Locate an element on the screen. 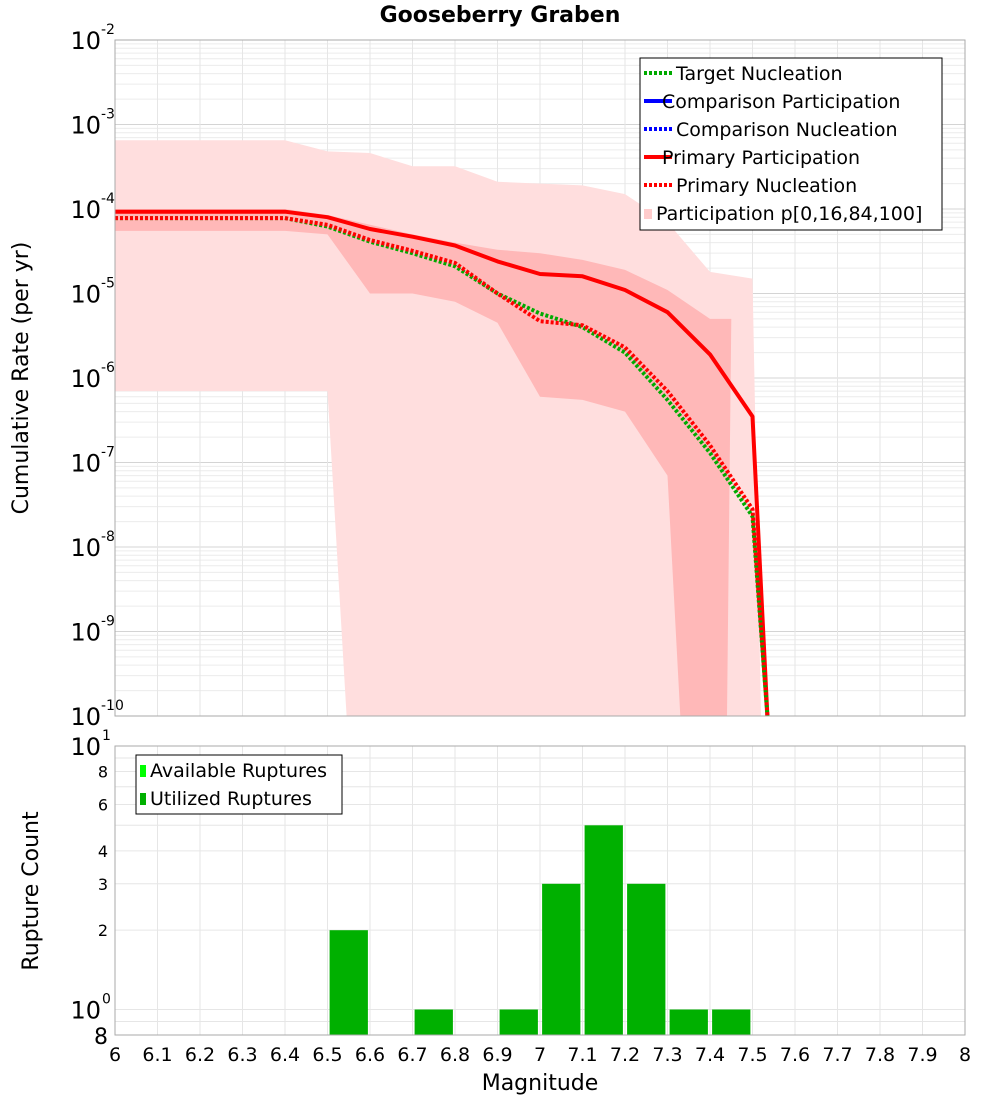  svg-text: -7 is located at coordinates (108, 453).